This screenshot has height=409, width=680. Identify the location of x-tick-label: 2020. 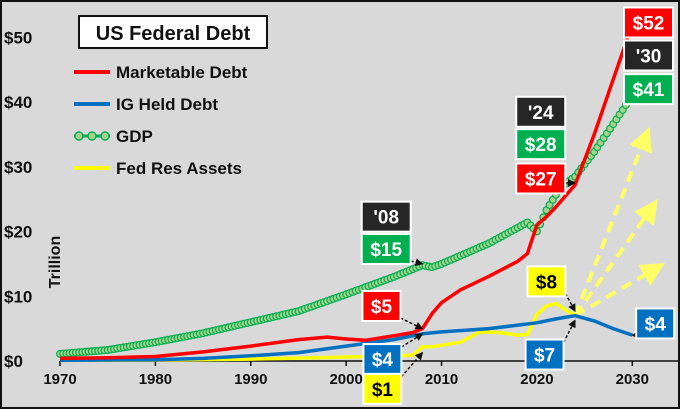
(536, 379).